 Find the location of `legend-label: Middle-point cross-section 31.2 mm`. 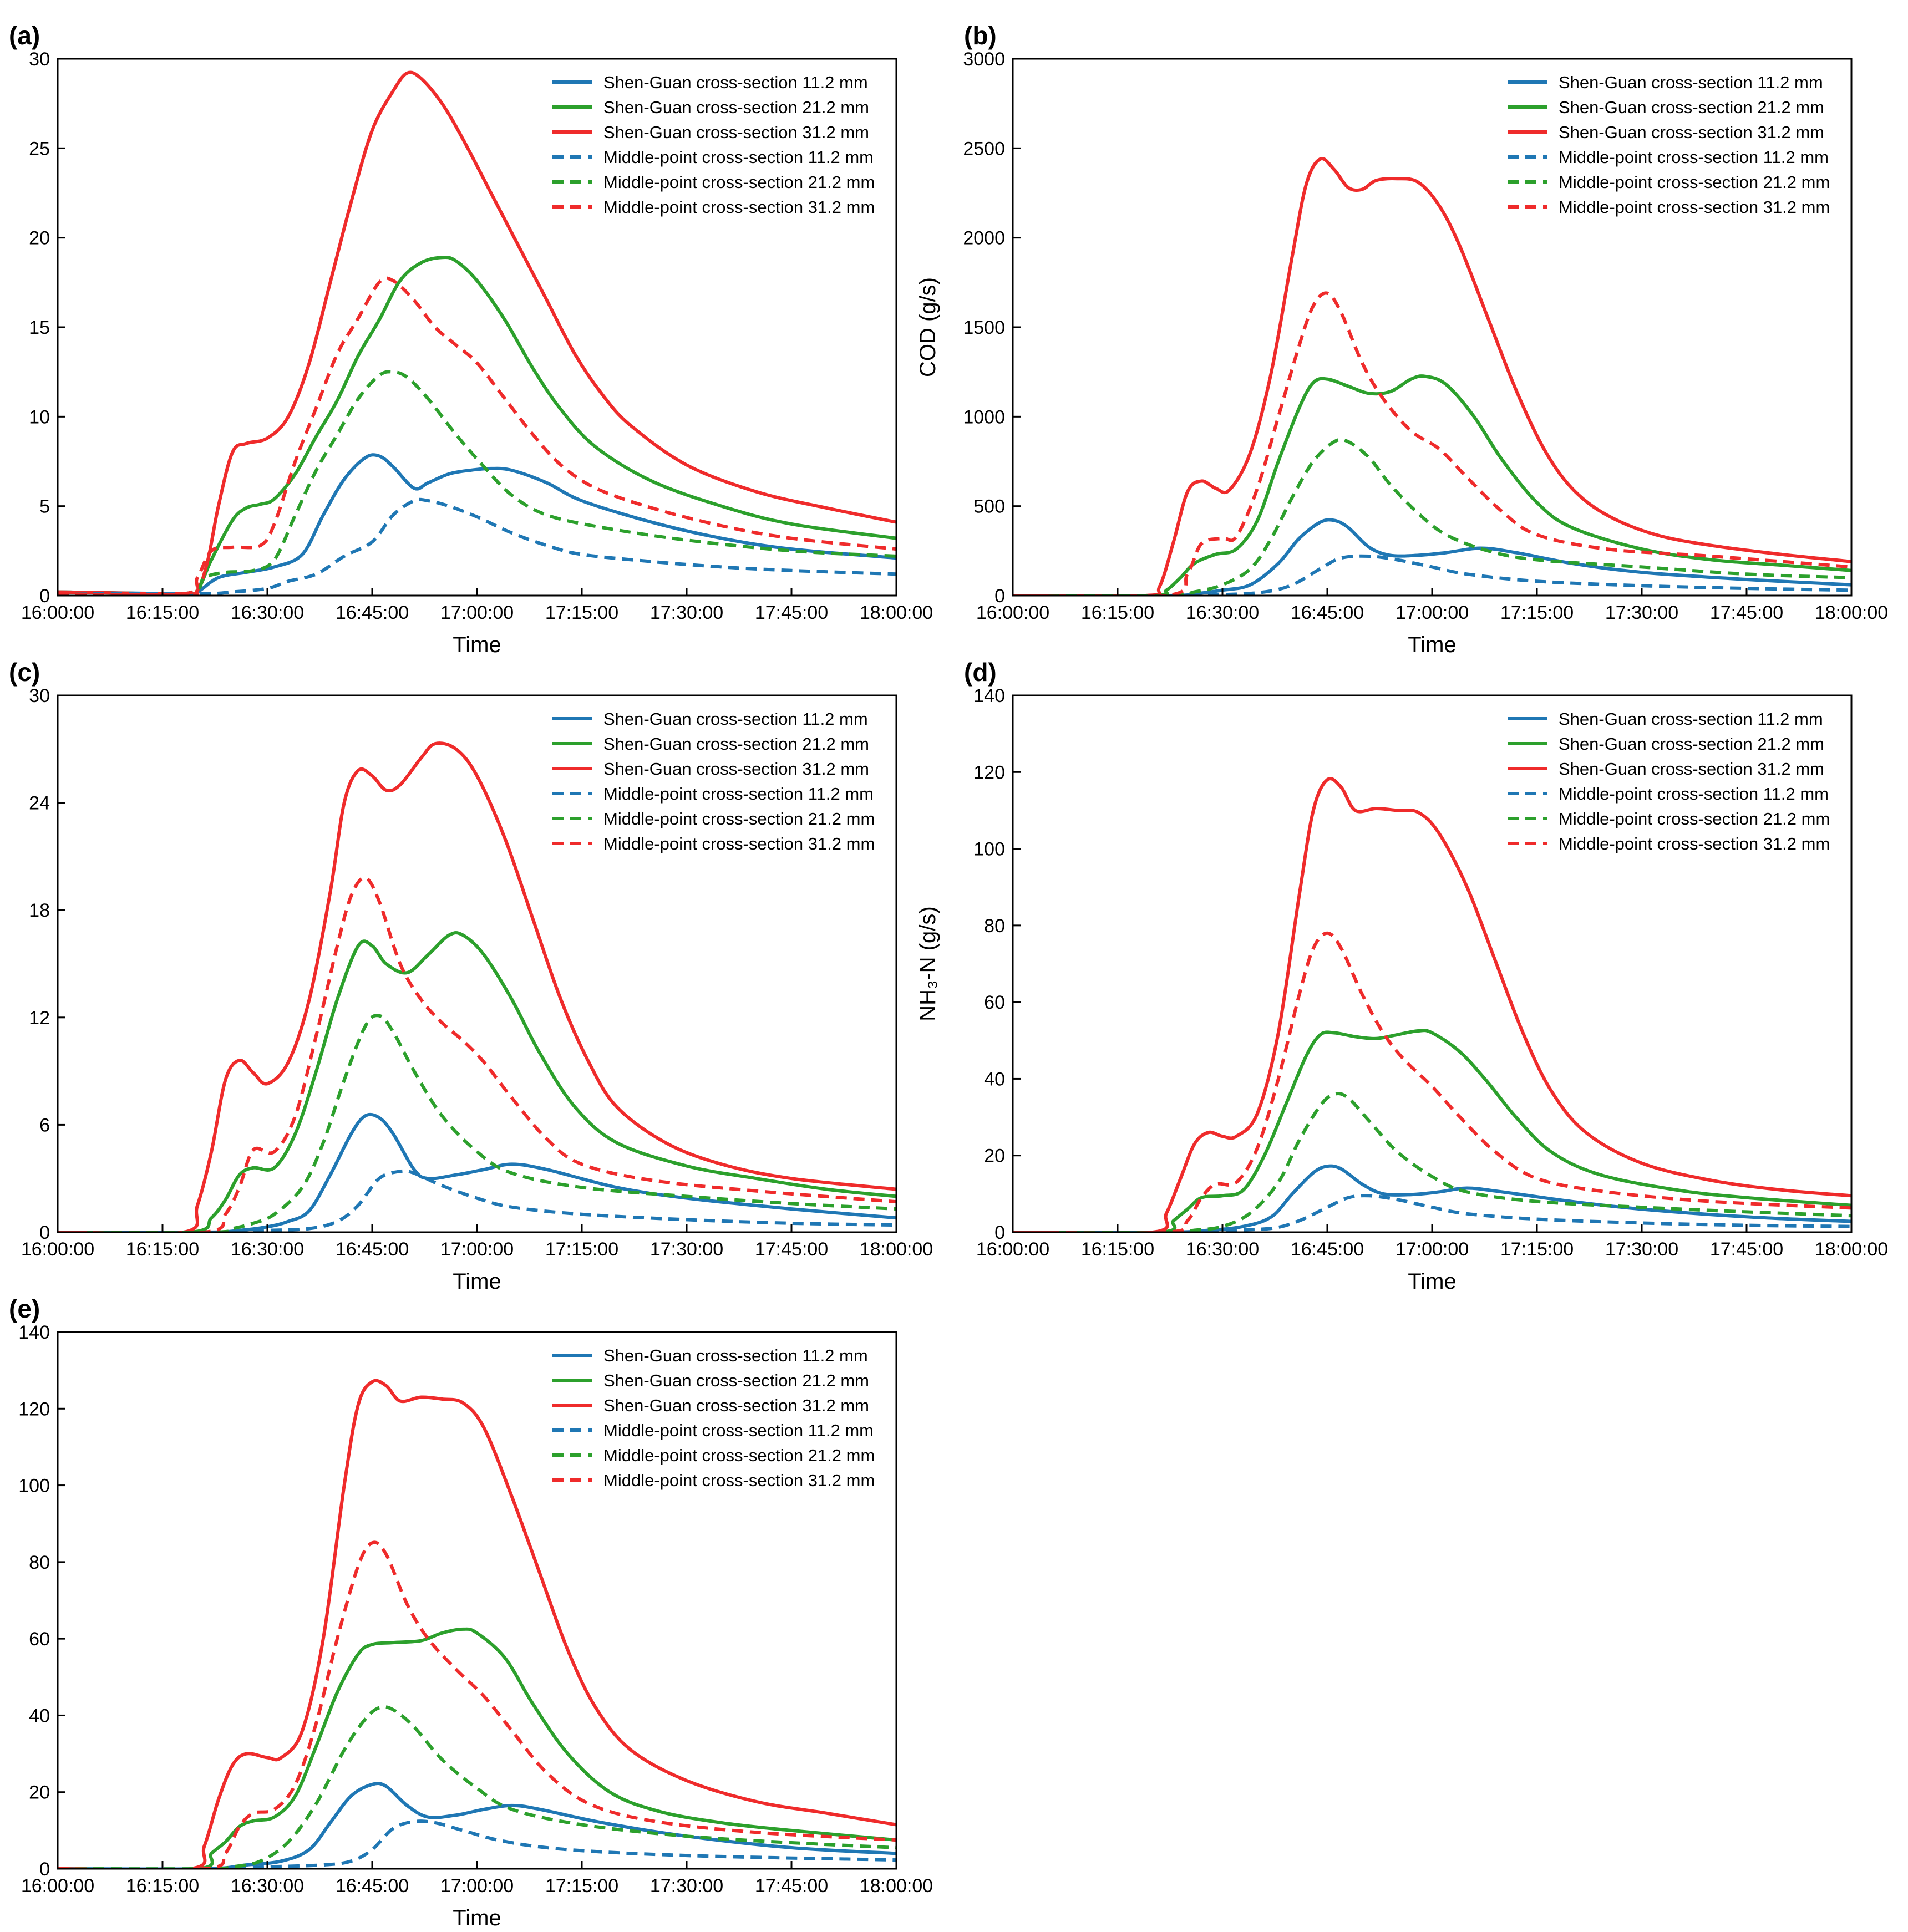

legend-label: Middle-point cross-section 31.2 mm is located at coordinates (739, 207).